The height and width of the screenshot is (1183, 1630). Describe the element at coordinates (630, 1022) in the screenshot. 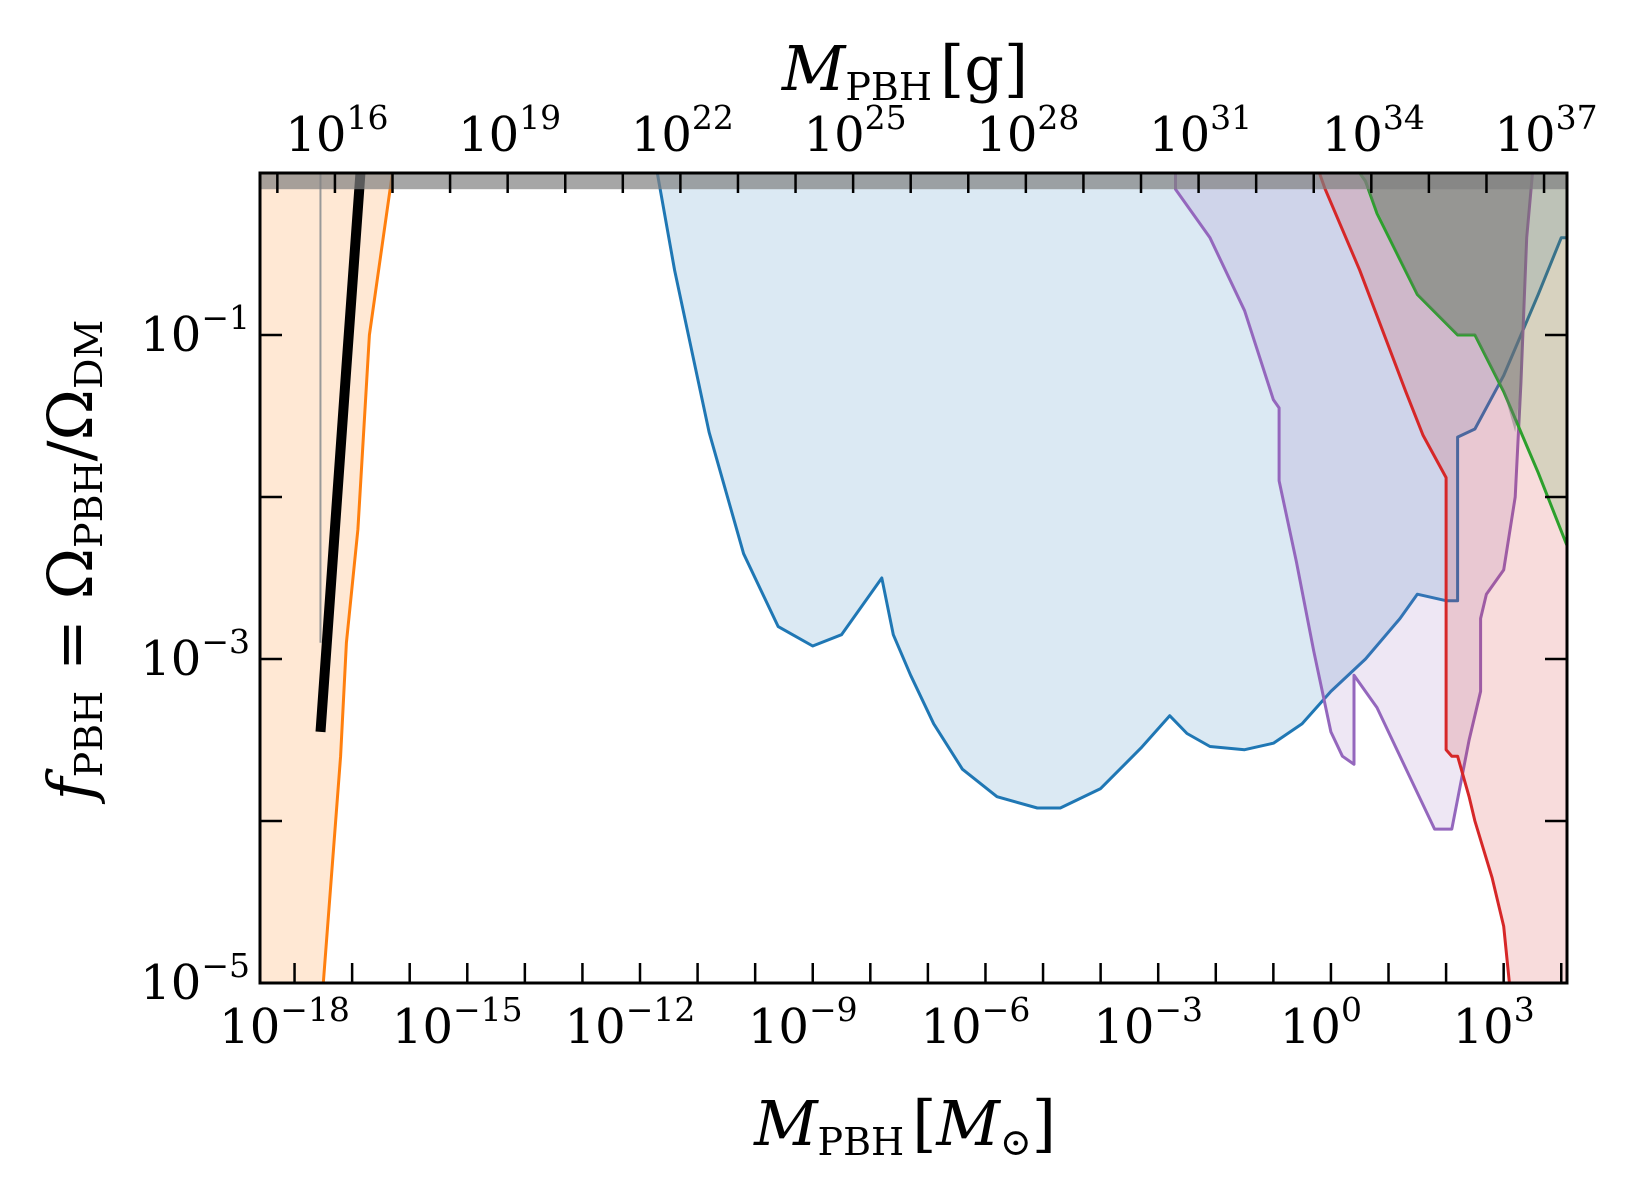

I see `x-tick-label: 10⁻¹²` at that location.